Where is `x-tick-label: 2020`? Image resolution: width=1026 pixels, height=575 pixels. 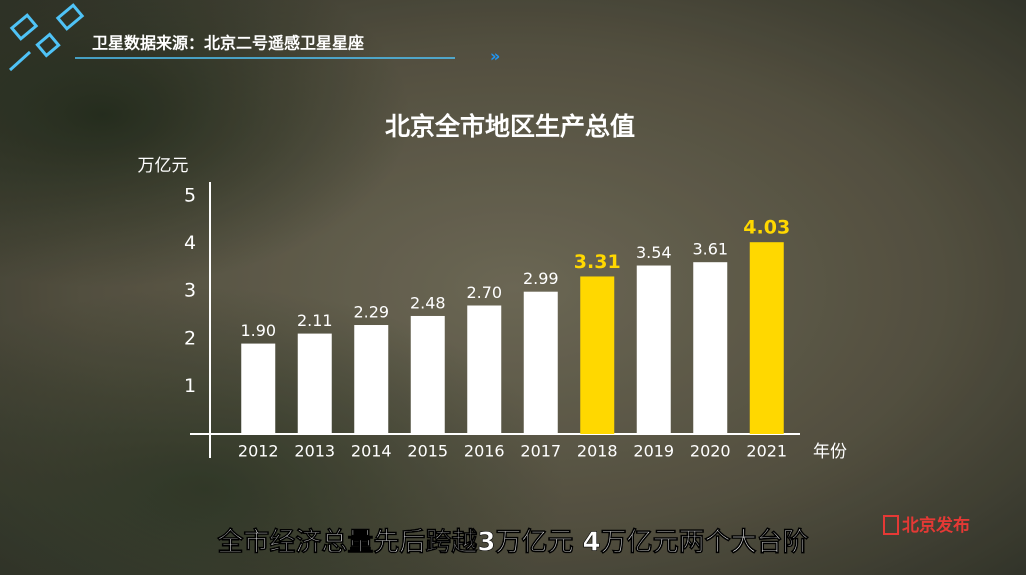
x-tick-label: 2020 is located at coordinates (710, 451).